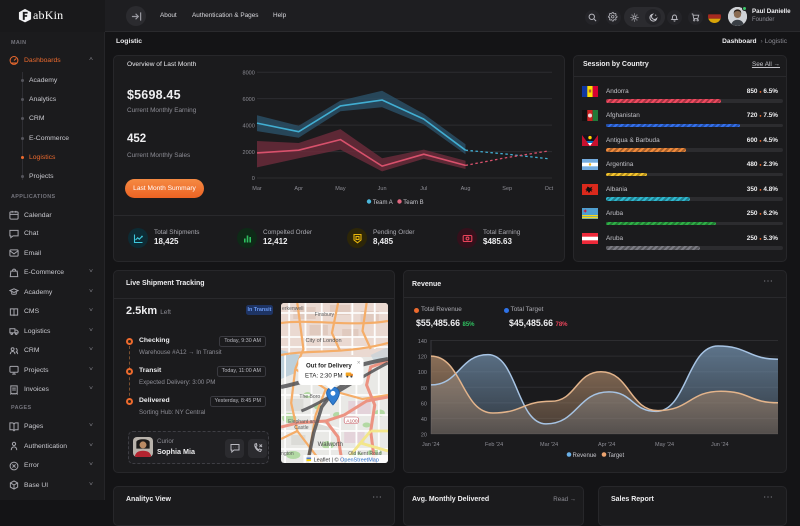 The image size is (800, 526). I want to click on svg-text: erkenwell, so click(292, 309).